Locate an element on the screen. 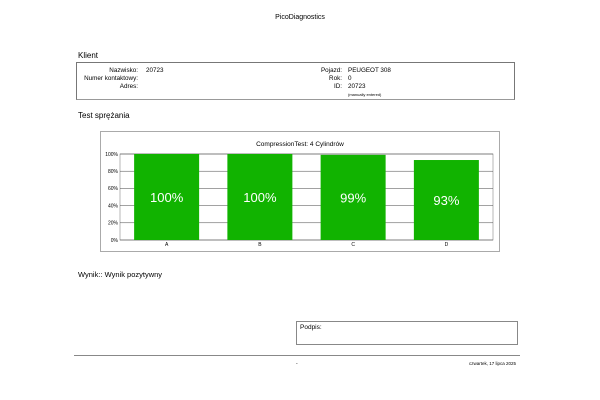 This screenshot has width=600, height=400. footer-dash: - is located at coordinates (297, 364).